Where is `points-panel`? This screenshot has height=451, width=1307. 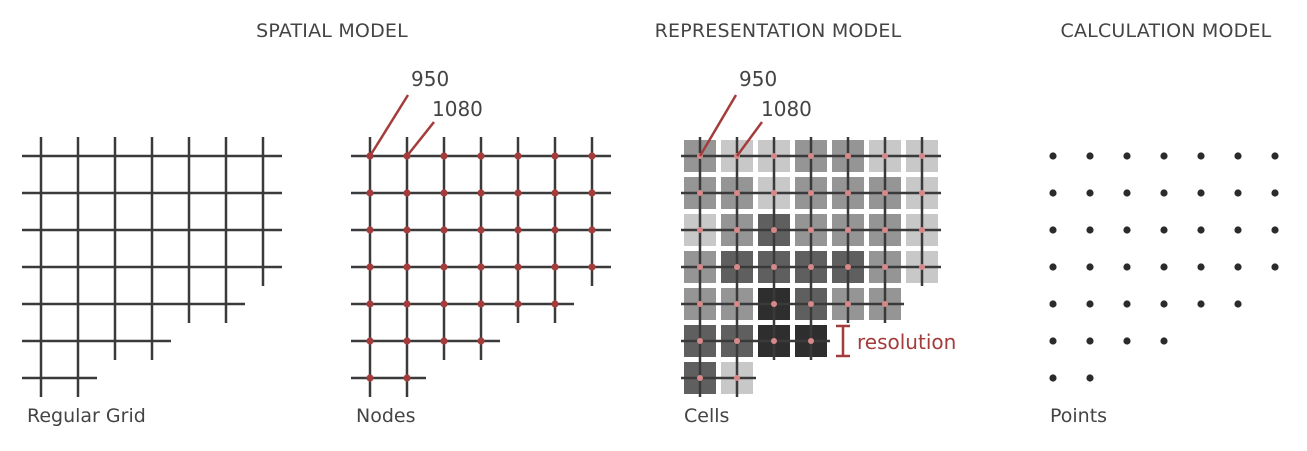 points-panel is located at coordinates (1164, 267).